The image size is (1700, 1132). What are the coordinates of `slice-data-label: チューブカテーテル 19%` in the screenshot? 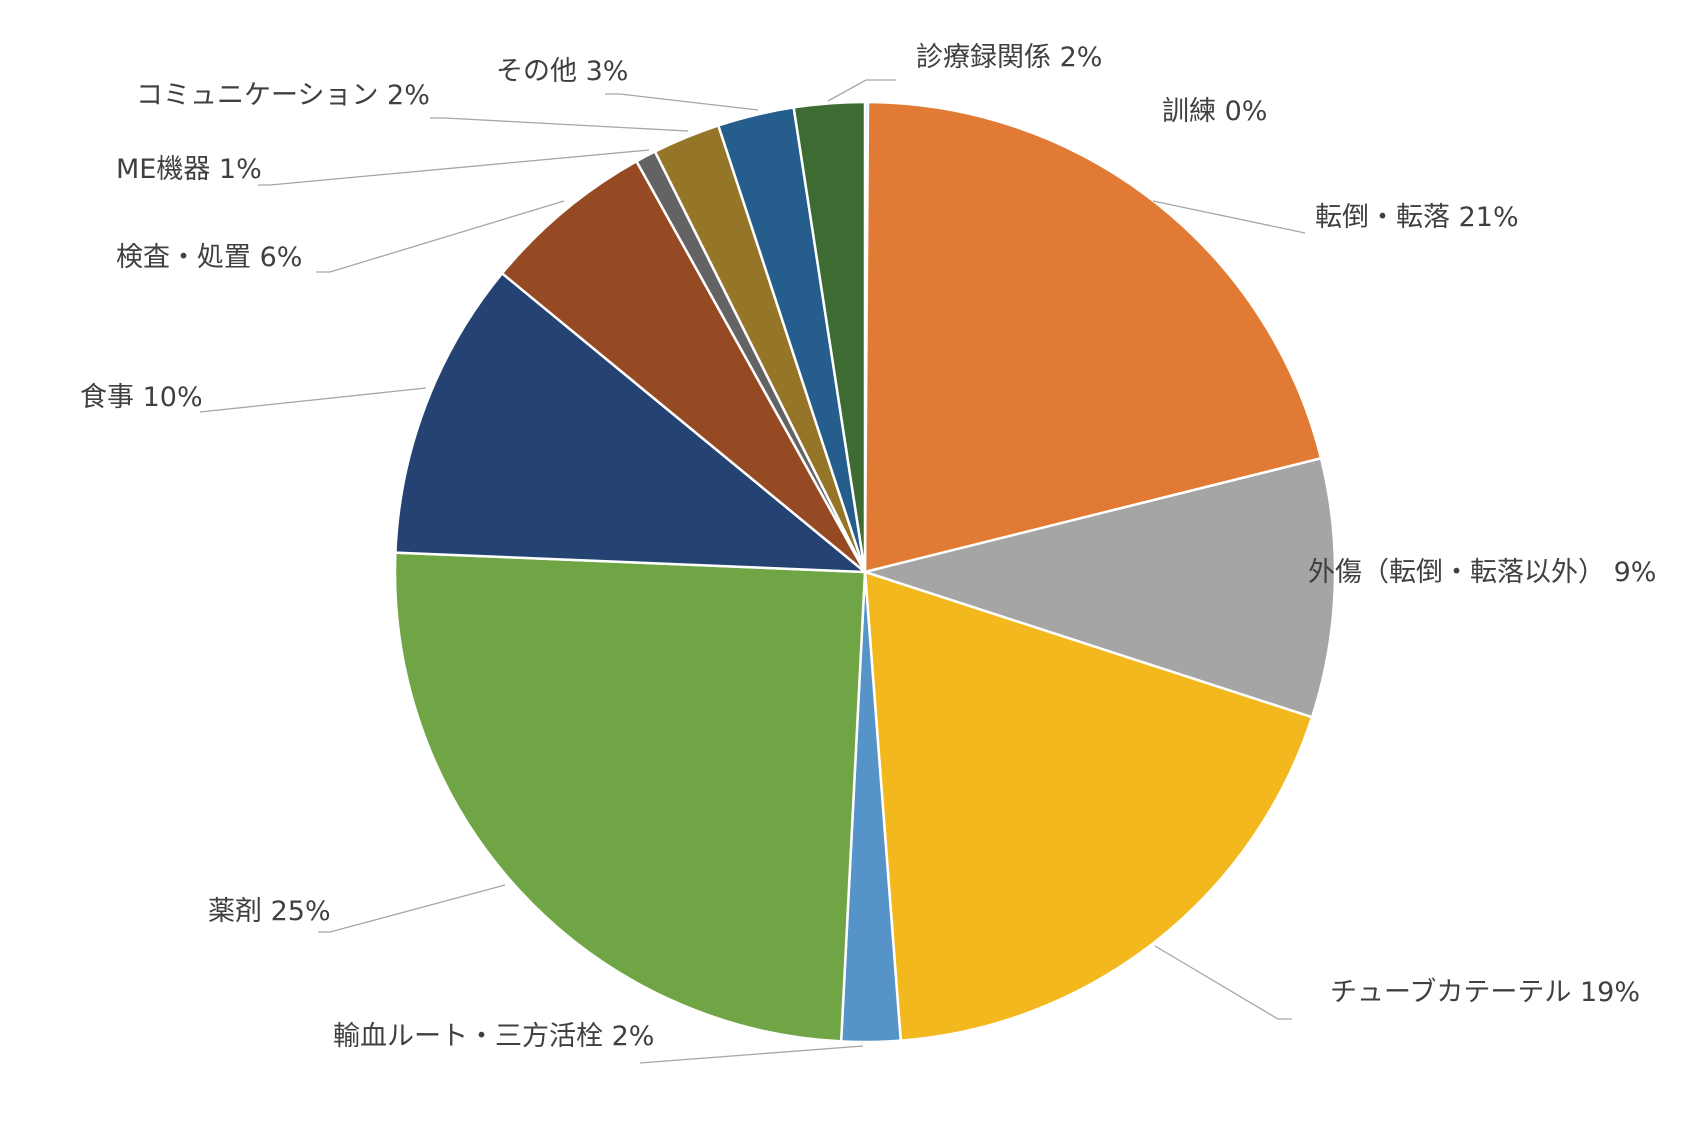 It's located at (1485, 992).